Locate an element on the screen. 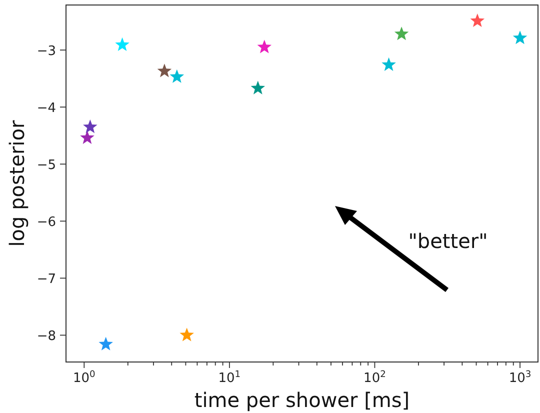 The image size is (540, 413). x-tick-label: 10$^{3}$ is located at coordinates (520, 378).